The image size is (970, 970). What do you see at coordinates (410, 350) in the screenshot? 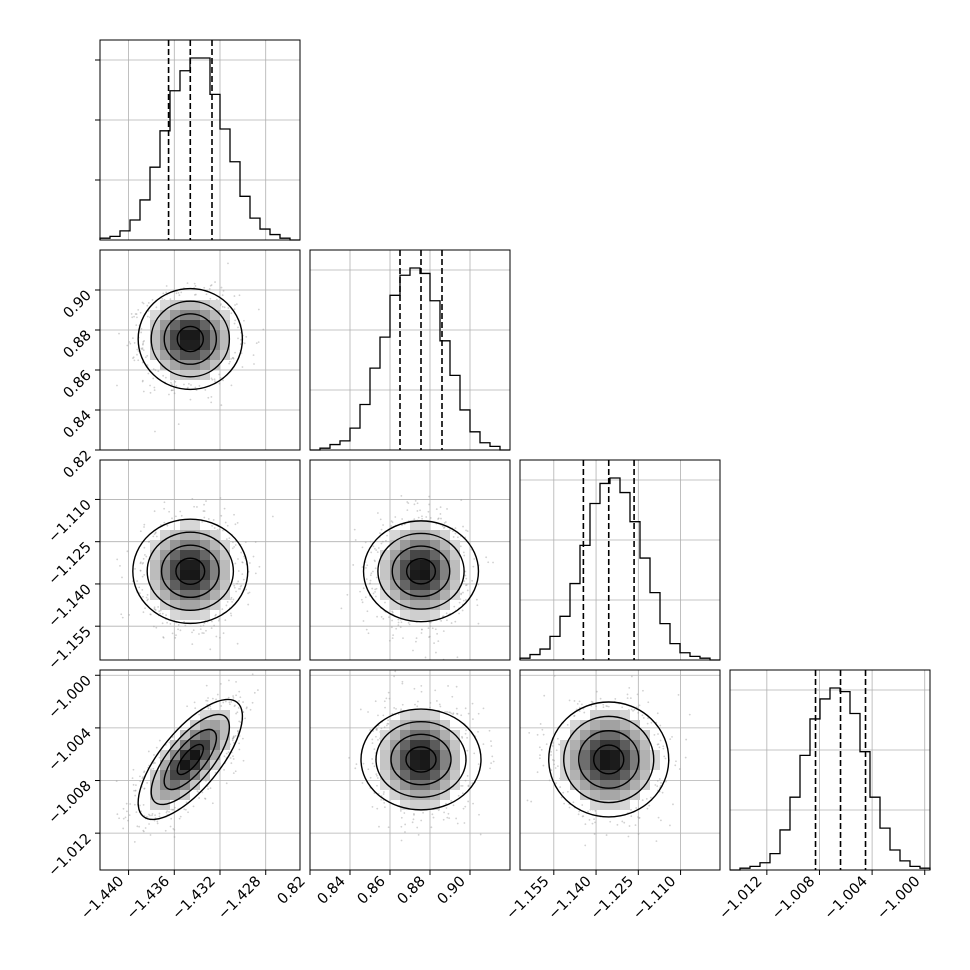
I see `panel-frame` at bounding box center [410, 350].